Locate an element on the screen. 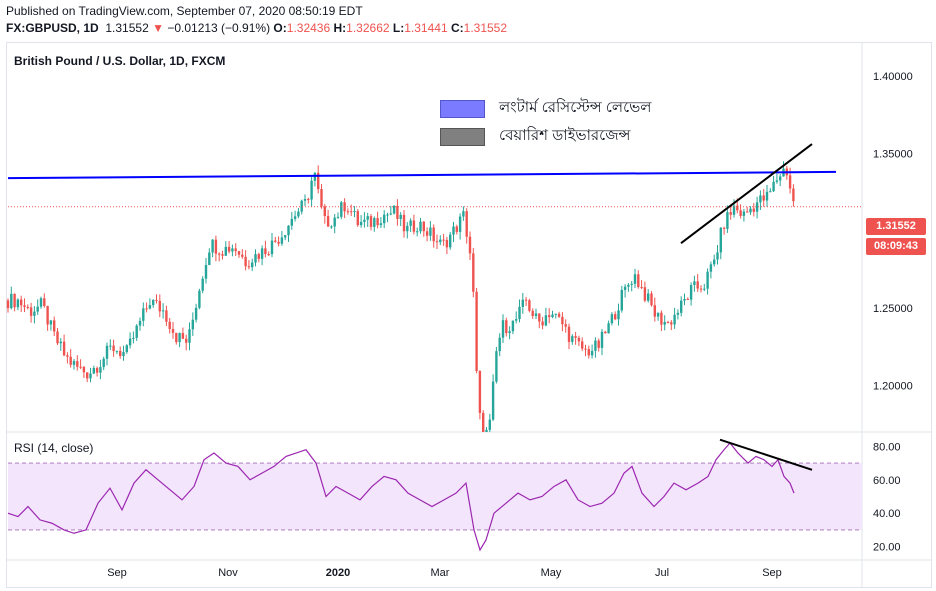  rsi-tick-label: 40.00 is located at coordinates (887, 514).